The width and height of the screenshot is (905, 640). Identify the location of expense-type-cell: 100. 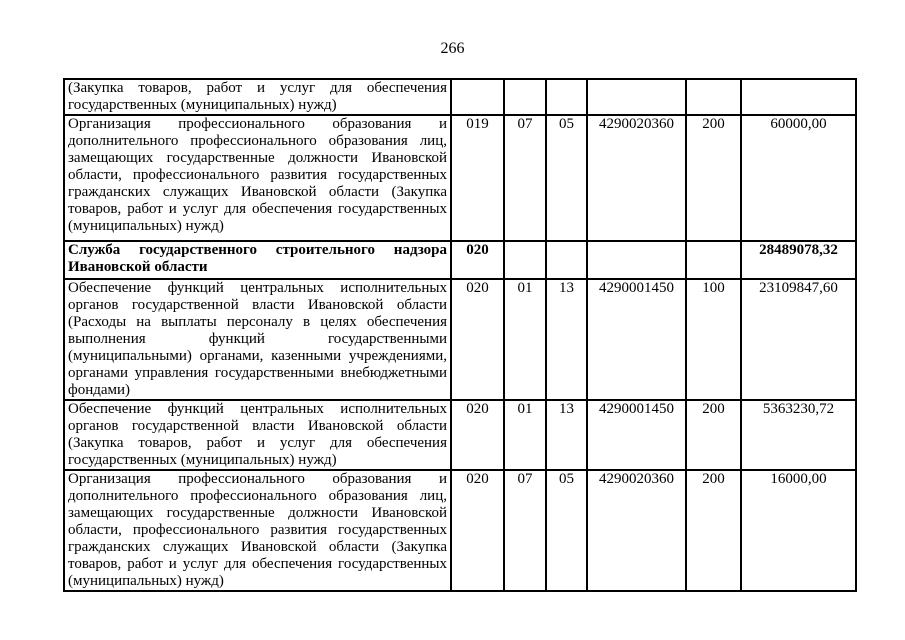
(713, 339).